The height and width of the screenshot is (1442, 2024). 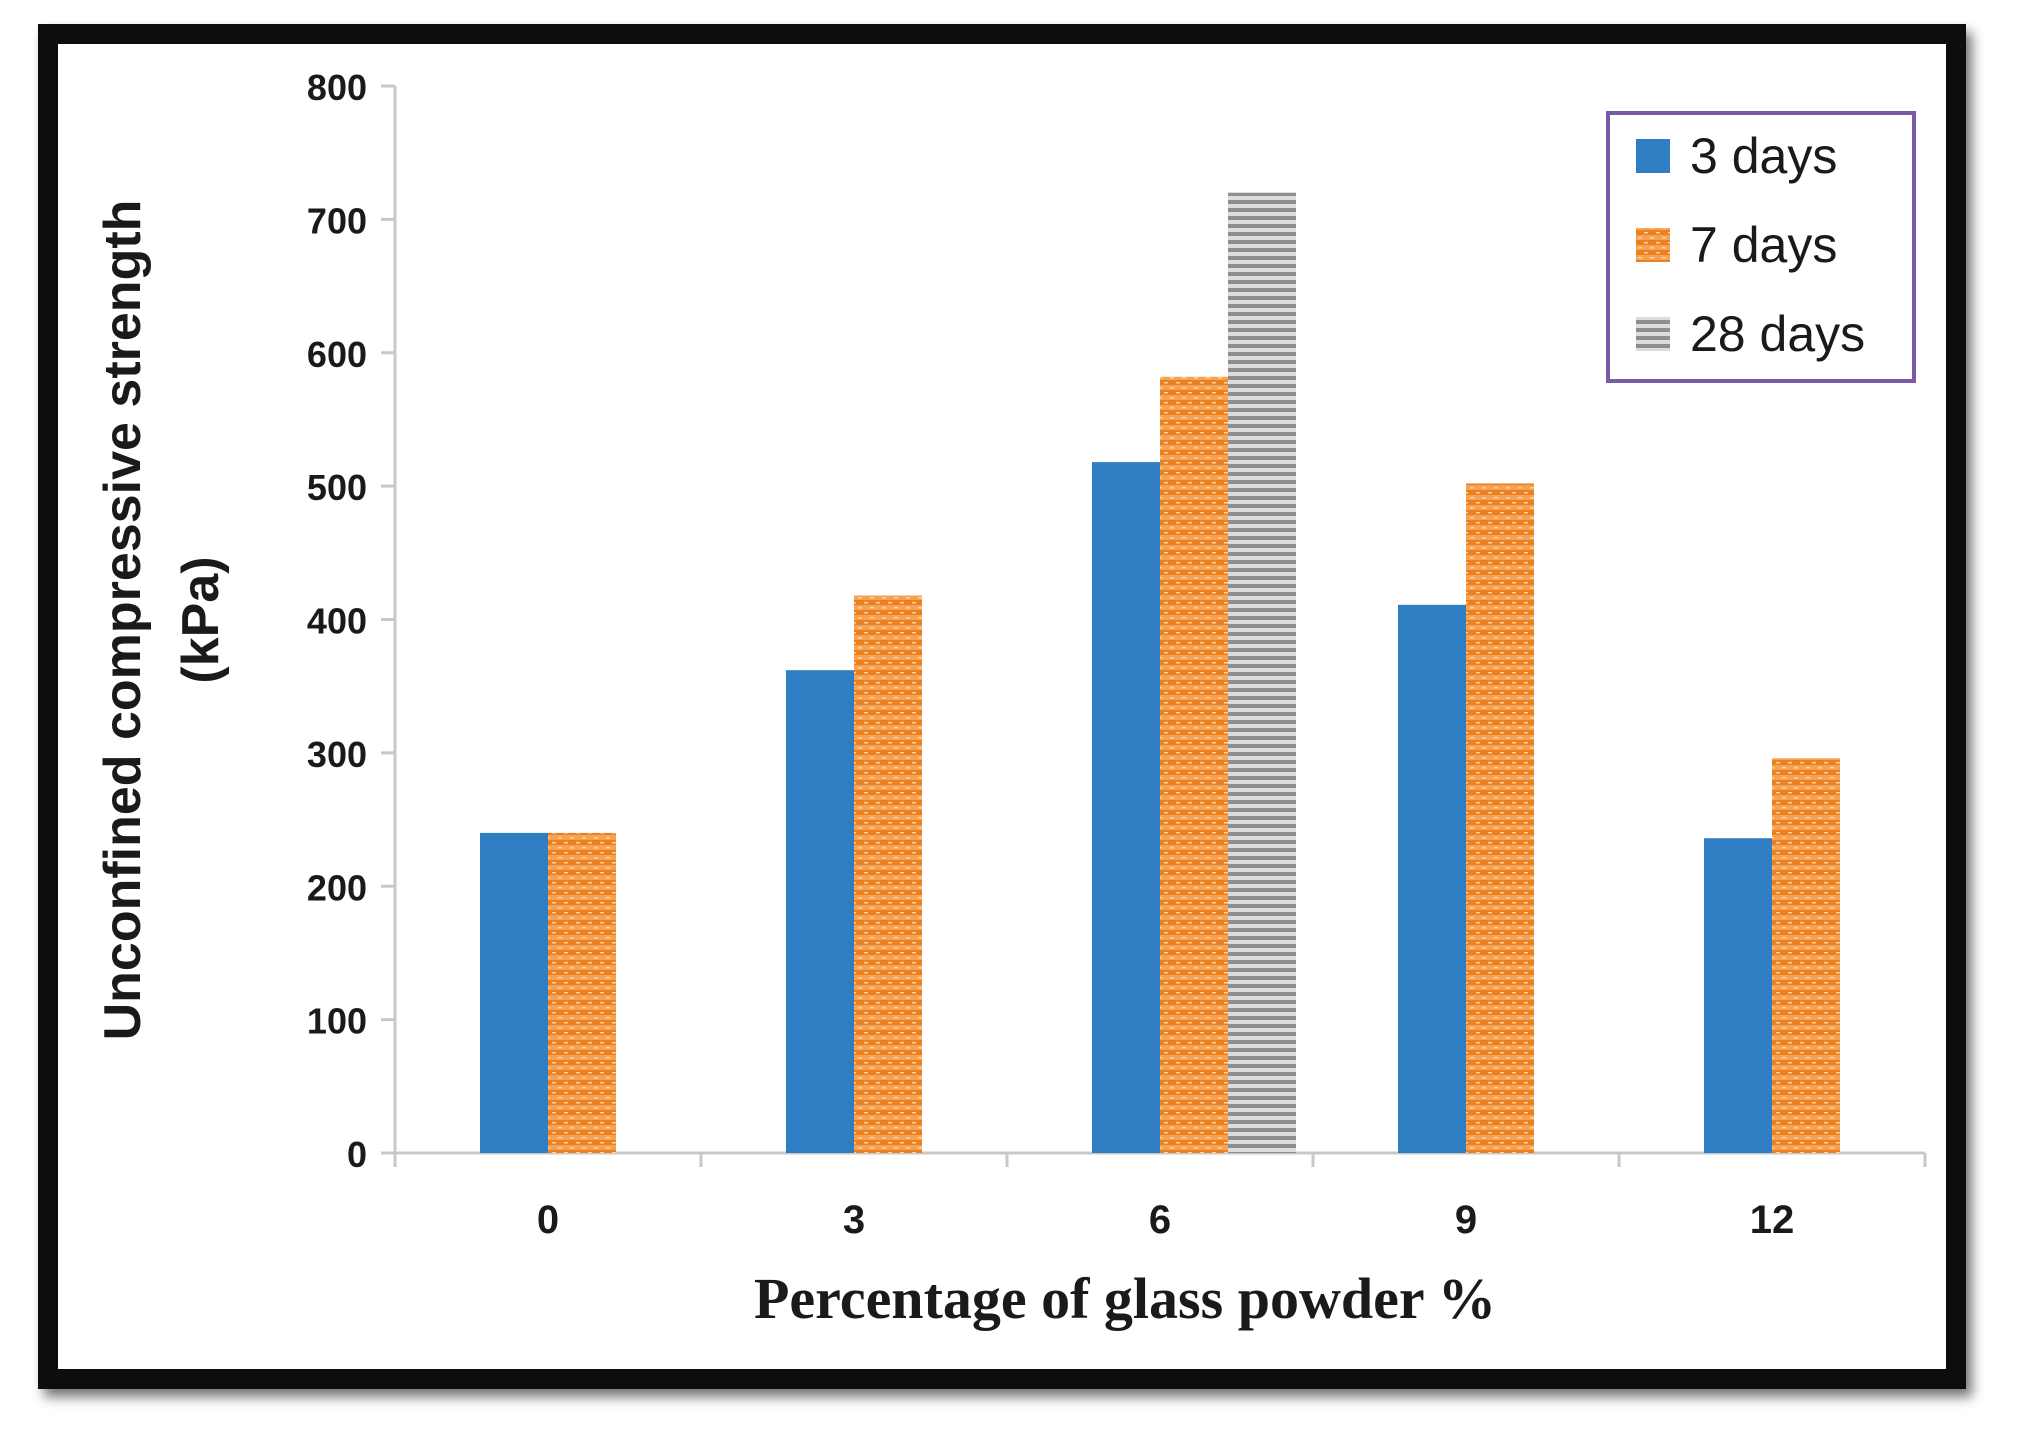 I want to click on x-tick-label: 9, so click(x=1466, y=1220).